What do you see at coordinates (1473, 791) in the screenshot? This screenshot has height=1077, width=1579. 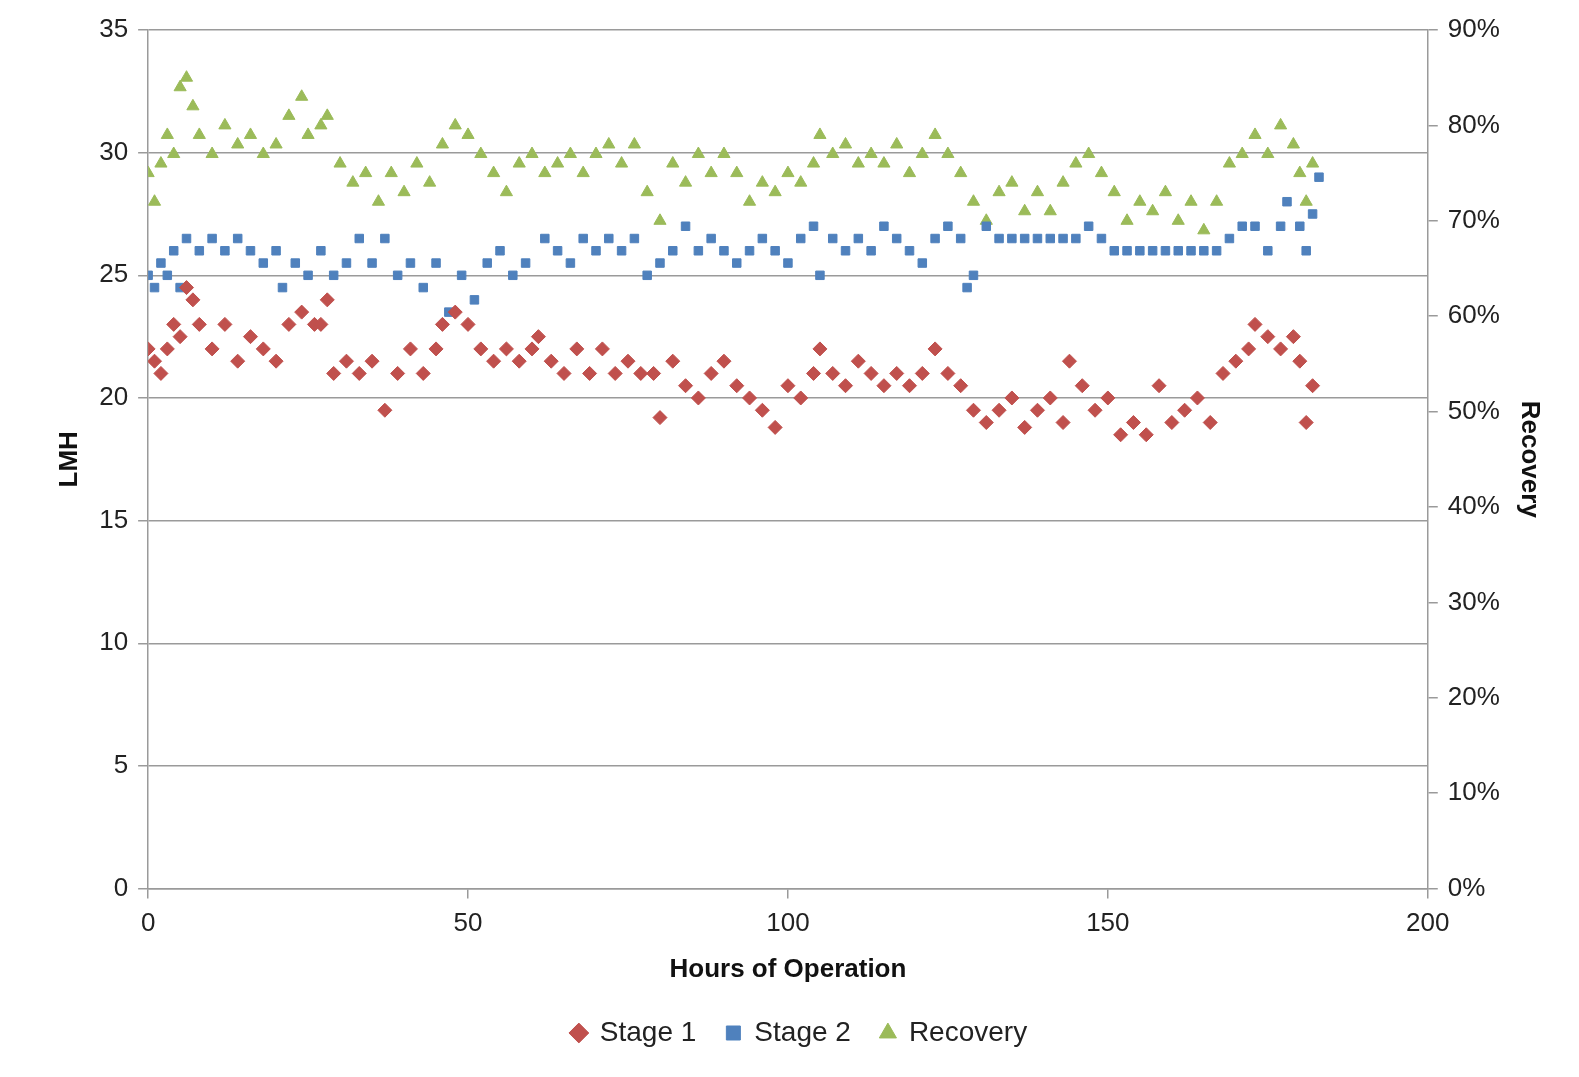 I see `y2-tick-label: 10%` at bounding box center [1473, 791].